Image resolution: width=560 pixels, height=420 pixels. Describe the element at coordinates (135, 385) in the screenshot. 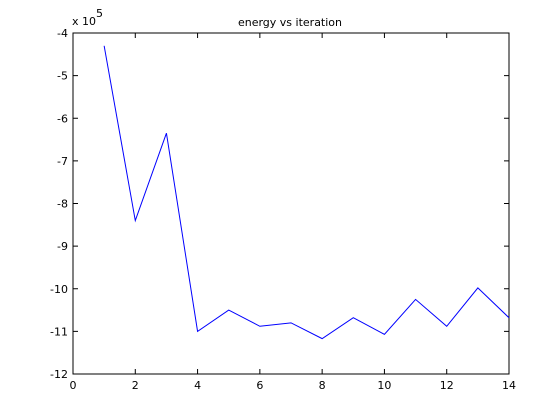

I see `x-tick-label: 2` at that location.